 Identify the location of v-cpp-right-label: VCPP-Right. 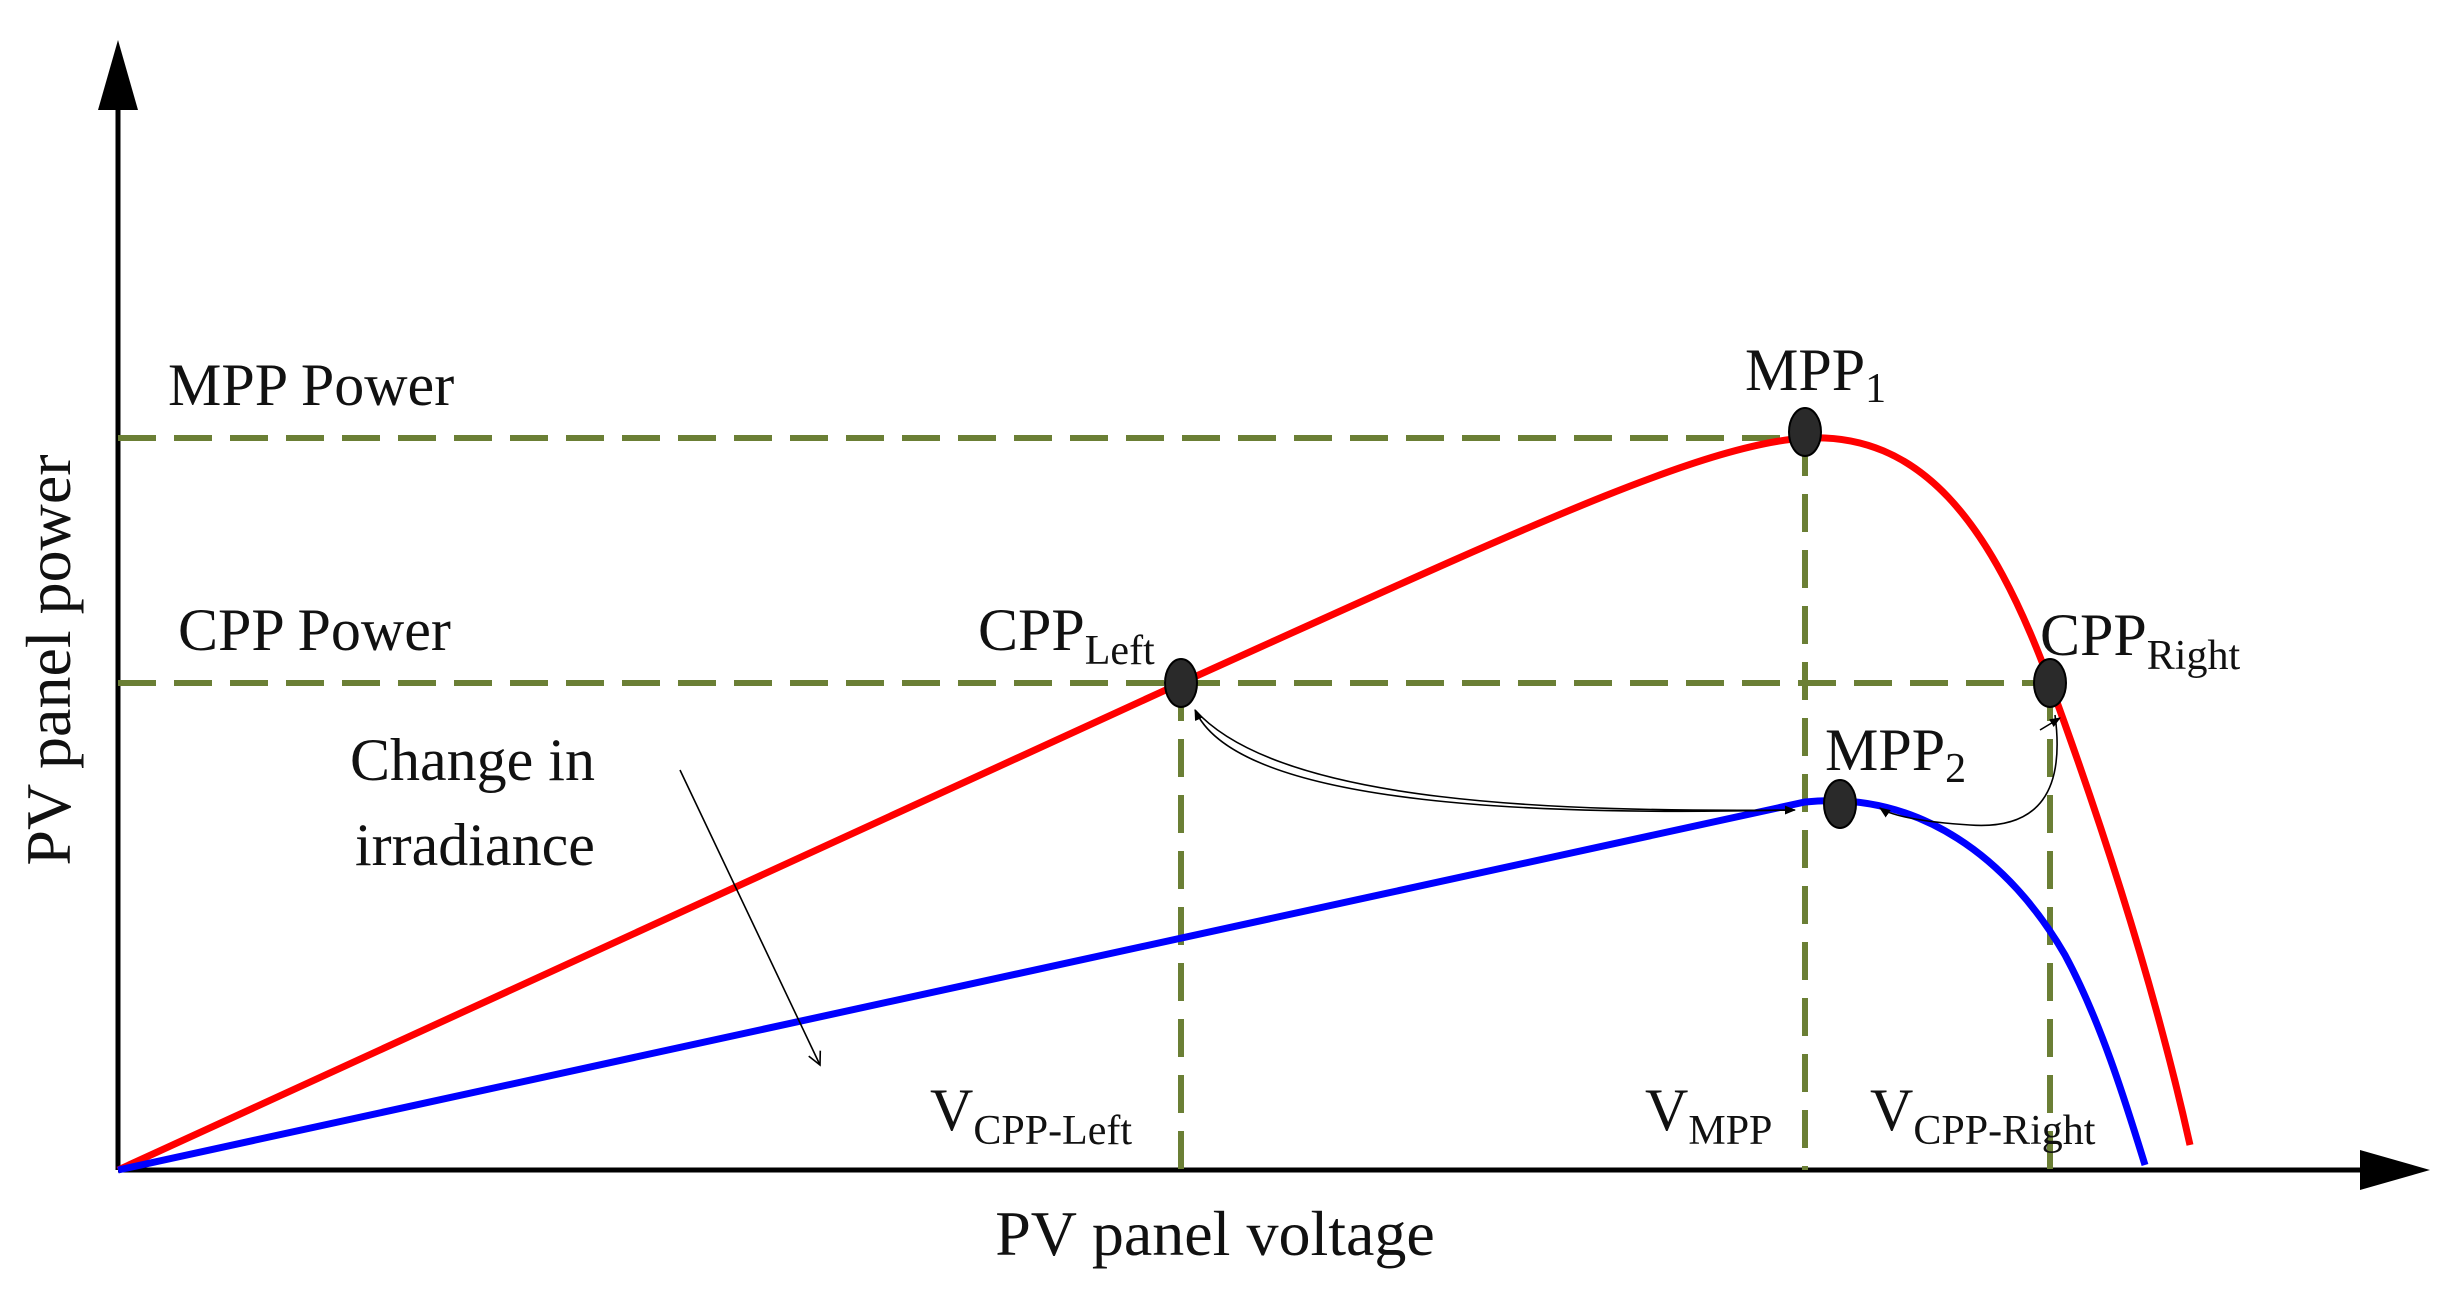
(1983, 1115).